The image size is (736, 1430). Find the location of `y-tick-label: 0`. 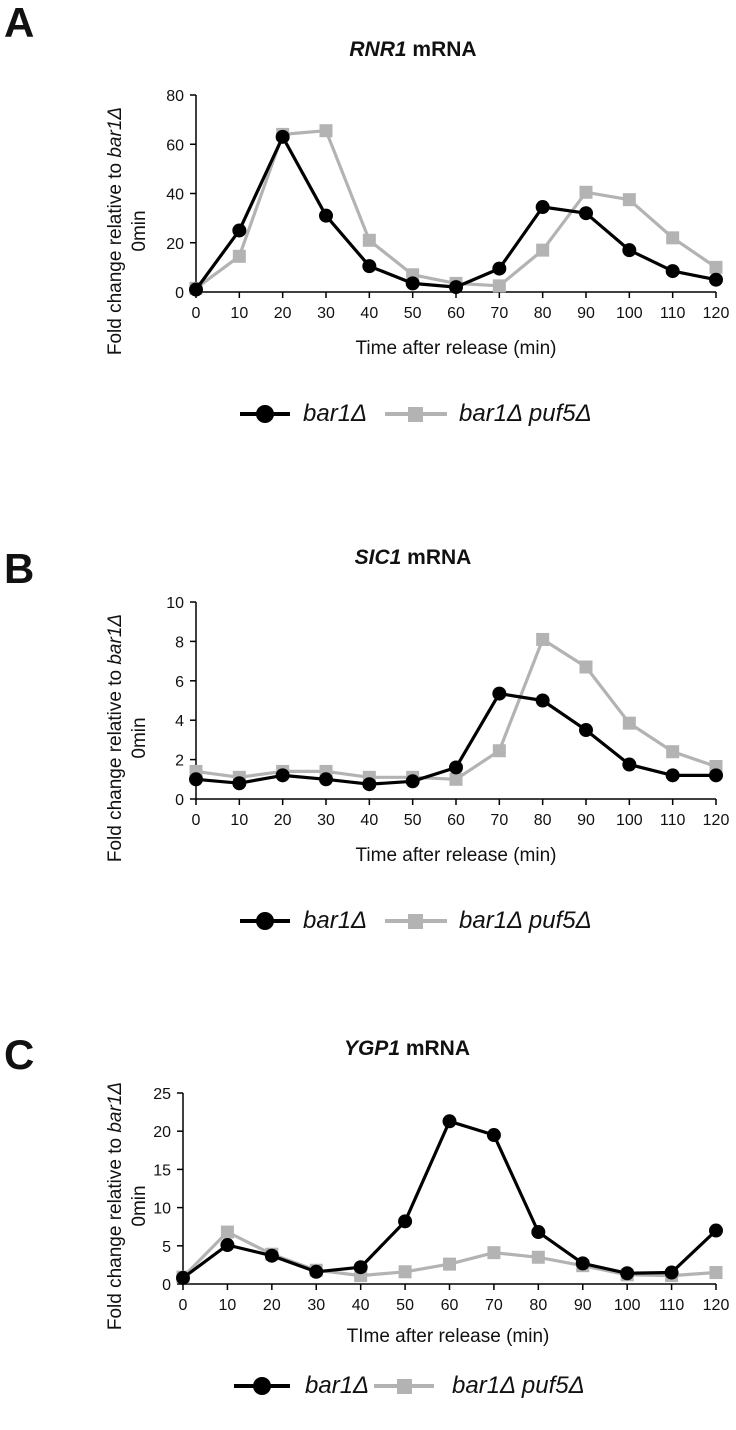

y-tick-label: 0 is located at coordinates (166, 1285).